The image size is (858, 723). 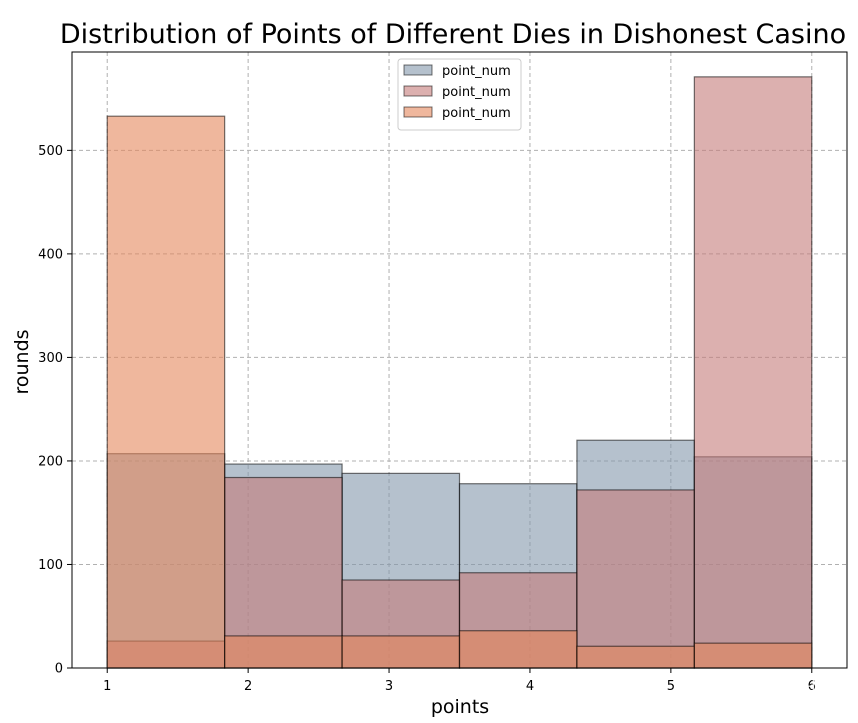 What do you see at coordinates (671, 686) in the screenshot?
I see `x-tick-label: 5` at bounding box center [671, 686].